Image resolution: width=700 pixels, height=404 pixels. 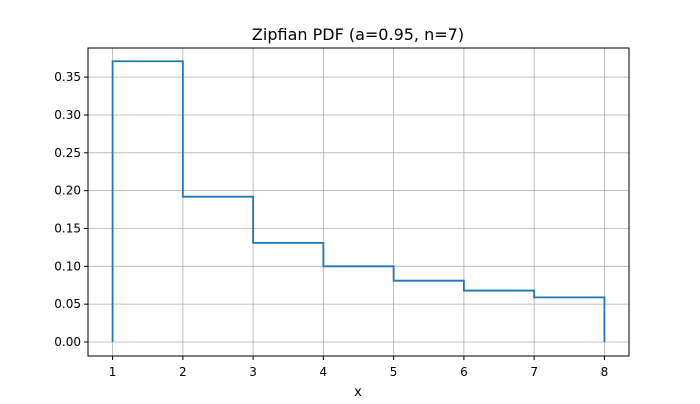 What do you see at coordinates (113, 372) in the screenshot?
I see `x-tick-label: 1` at bounding box center [113, 372].